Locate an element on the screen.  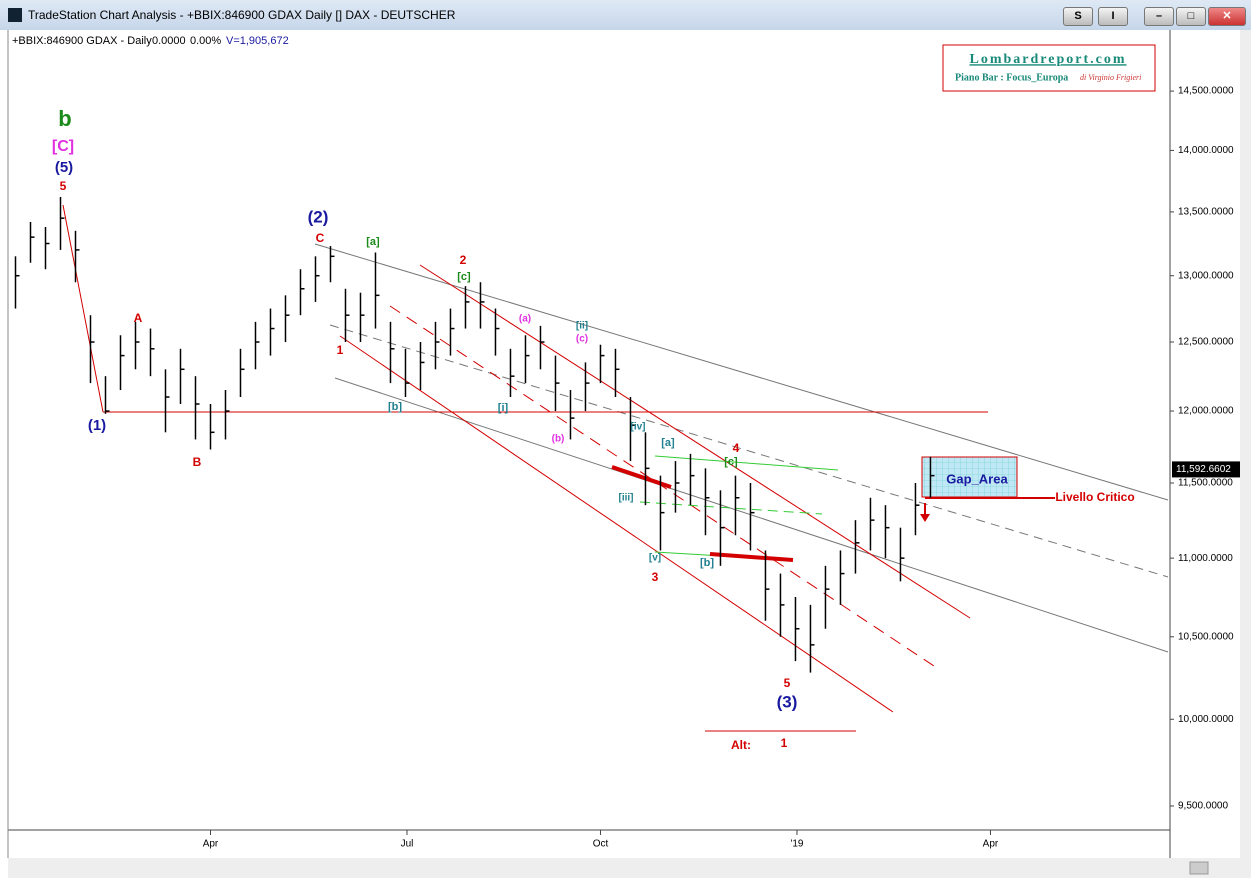
logo-author: di Virginio Frigieri is located at coordinates (1110, 77).